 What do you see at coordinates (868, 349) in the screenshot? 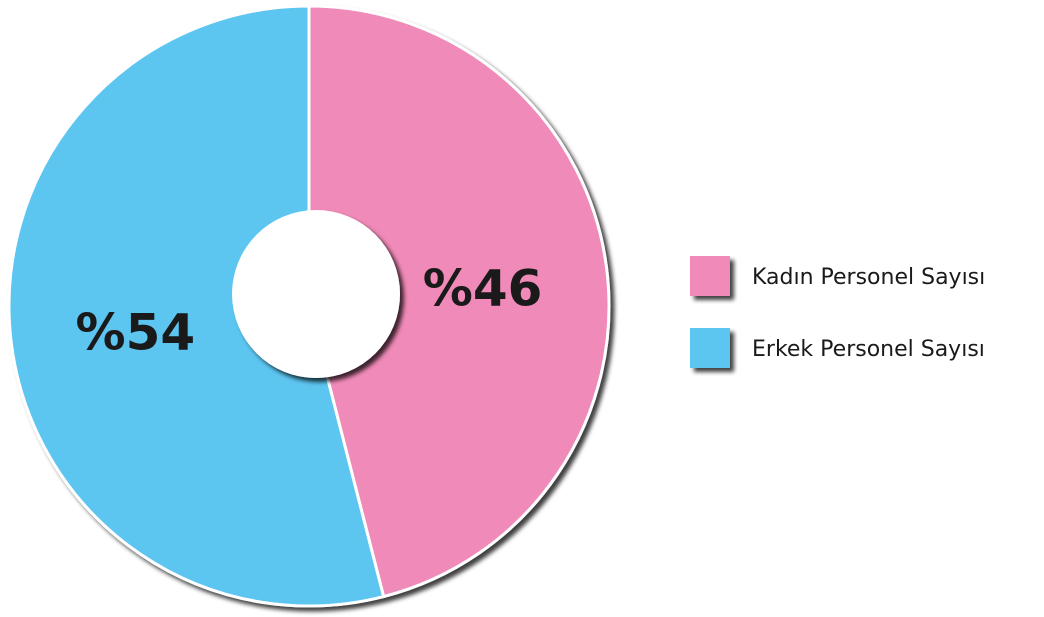
I see `legend-label: Erkek Personel Sayısı` at bounding box center [868, 349].